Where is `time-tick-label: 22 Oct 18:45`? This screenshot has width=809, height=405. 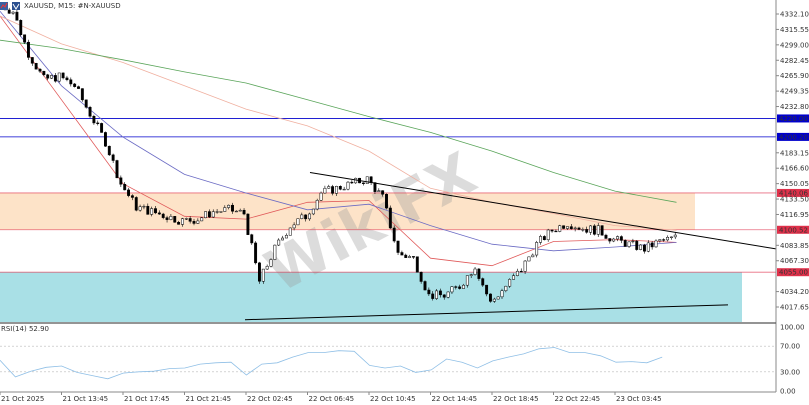
time-tick-label: 22 Oct 18:45 is located at coordinates (516, 399).